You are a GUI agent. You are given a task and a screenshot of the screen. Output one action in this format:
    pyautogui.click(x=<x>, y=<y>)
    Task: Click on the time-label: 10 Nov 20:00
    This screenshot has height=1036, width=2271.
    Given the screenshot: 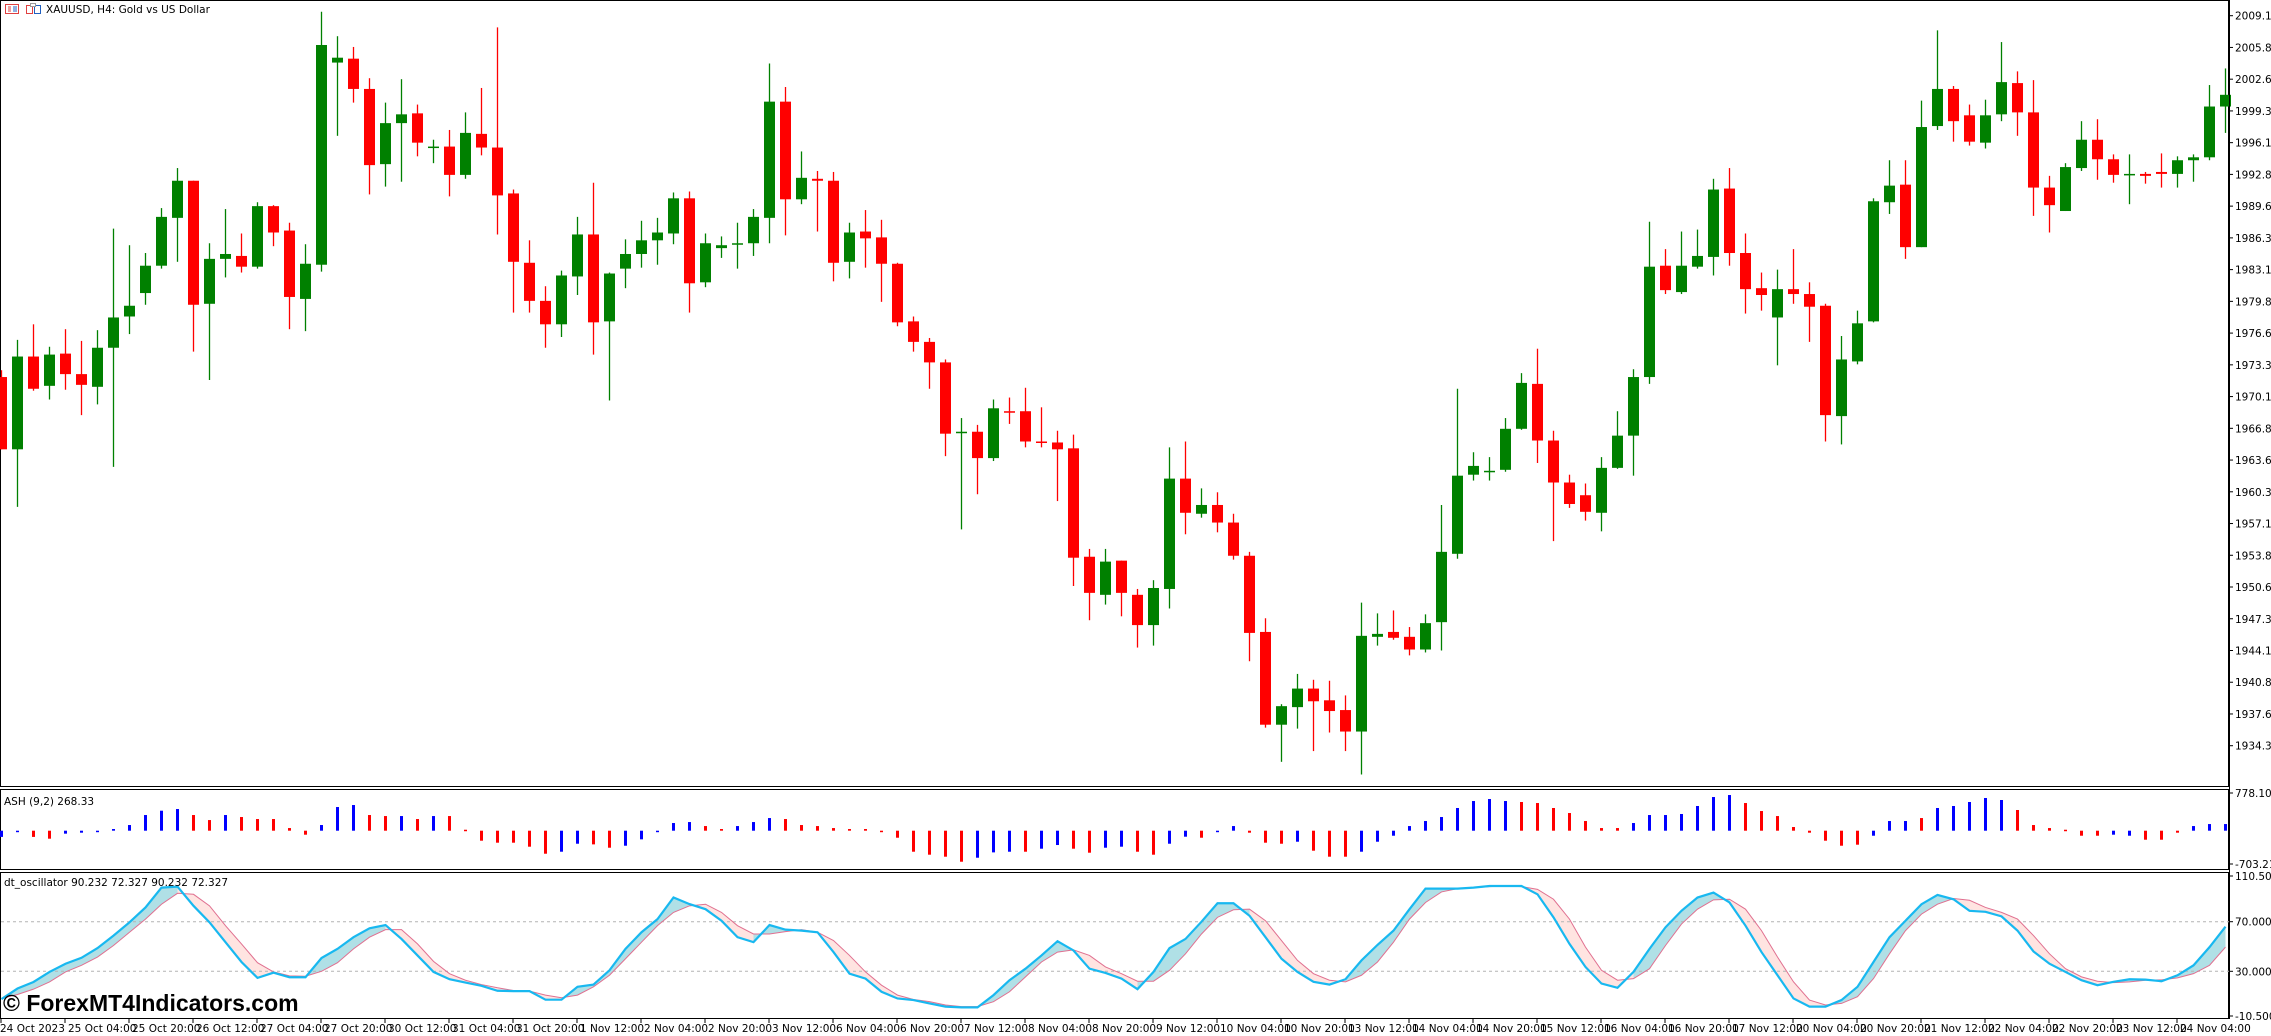 What is the action you would take?
    pyautogui.click(x=1319, y=1029)
    